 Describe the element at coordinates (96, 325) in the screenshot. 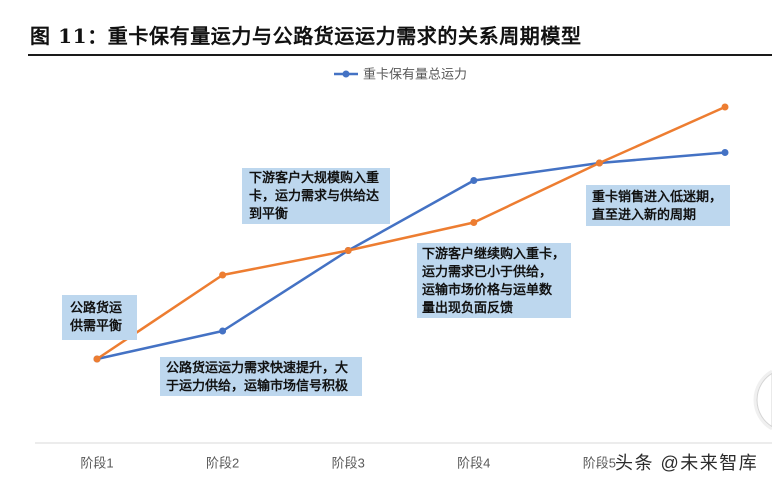

I see `annotation-line: 供需平衡` at that location.